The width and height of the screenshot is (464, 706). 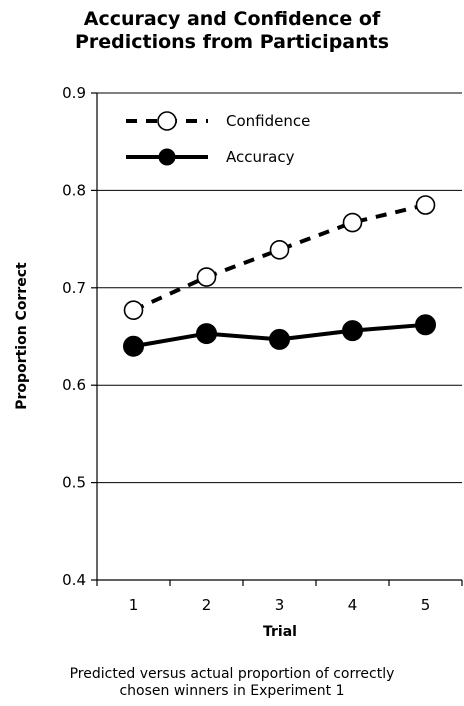 I want to click on x-tick-label-3: 3, so click(x=280, y=605).